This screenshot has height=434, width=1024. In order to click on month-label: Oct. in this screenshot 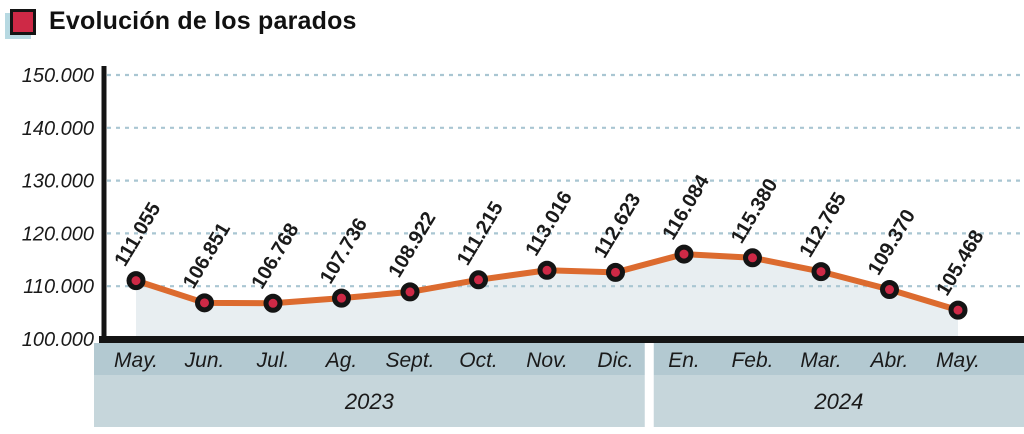, I will do `click(478, 360)`.